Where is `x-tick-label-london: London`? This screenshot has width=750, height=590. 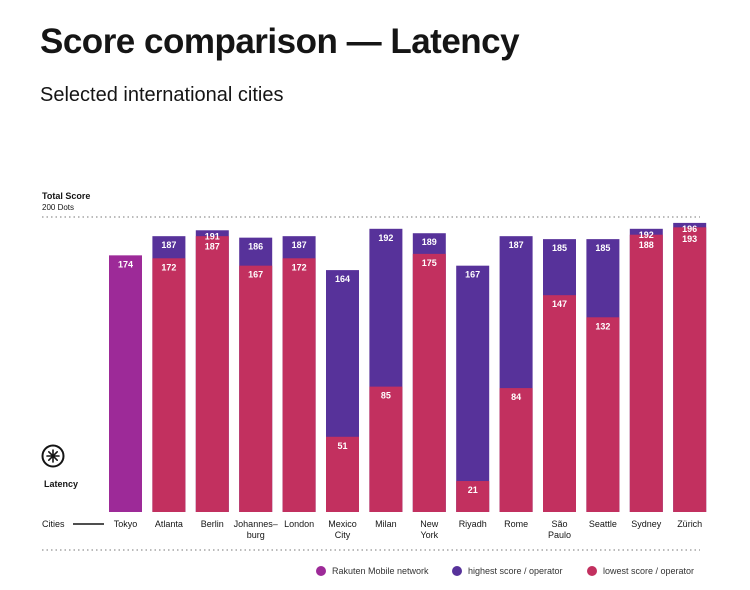 x-tick-label-london: London is located at coordinates (299, 524).